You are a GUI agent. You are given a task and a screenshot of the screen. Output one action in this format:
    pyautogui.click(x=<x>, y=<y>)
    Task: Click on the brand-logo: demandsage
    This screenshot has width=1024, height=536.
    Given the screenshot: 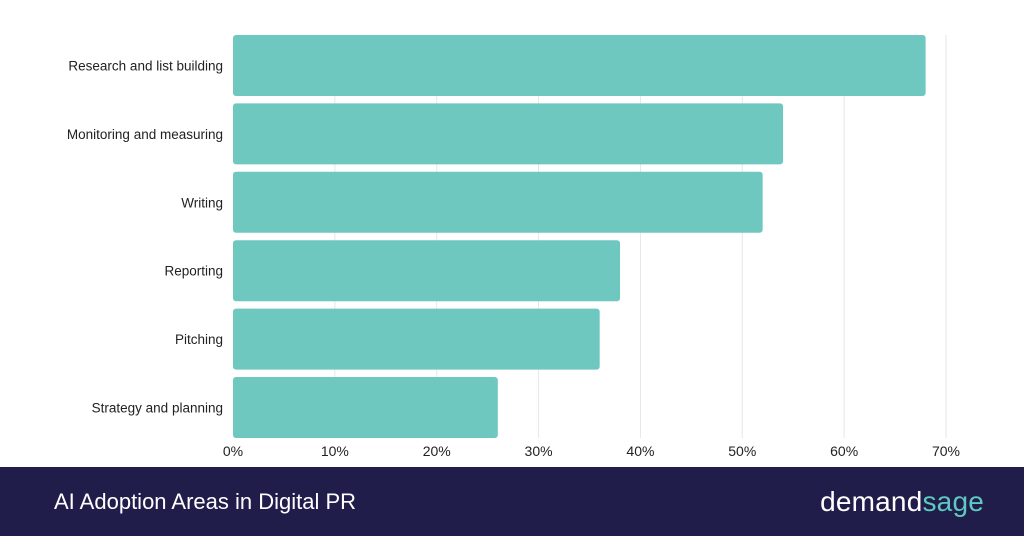 What is the action you would take?
    pyautogui.click(x=902, y=501)
    